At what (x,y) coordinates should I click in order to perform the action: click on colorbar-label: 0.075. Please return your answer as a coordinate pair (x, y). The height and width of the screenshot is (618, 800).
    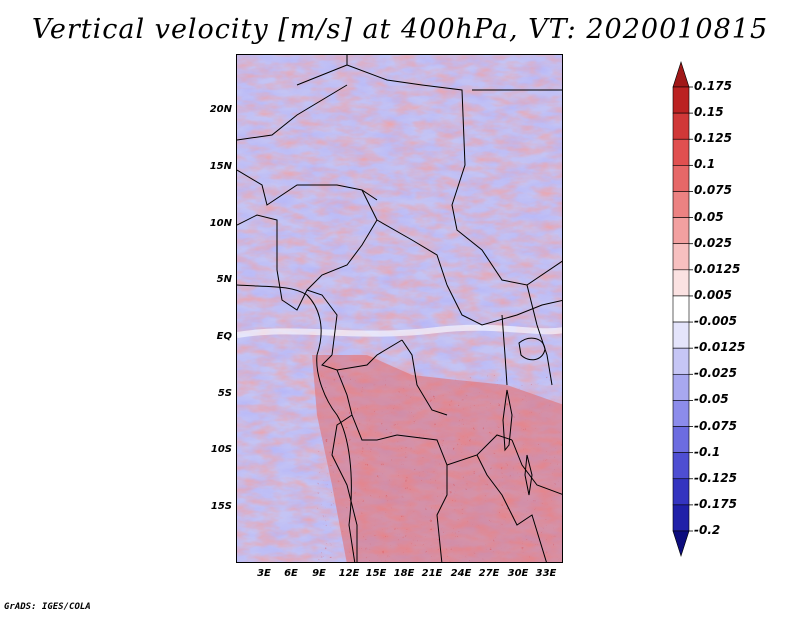
    Looking at the image, I should click on (713, 190).